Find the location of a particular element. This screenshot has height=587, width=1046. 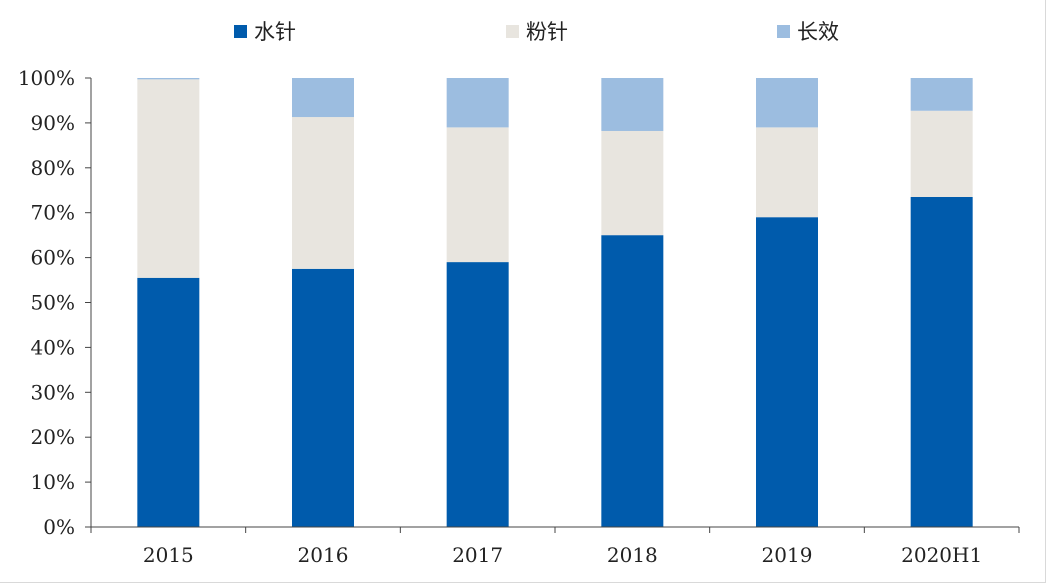

y-tick-label: 30% is located at coordinates (53, 392).